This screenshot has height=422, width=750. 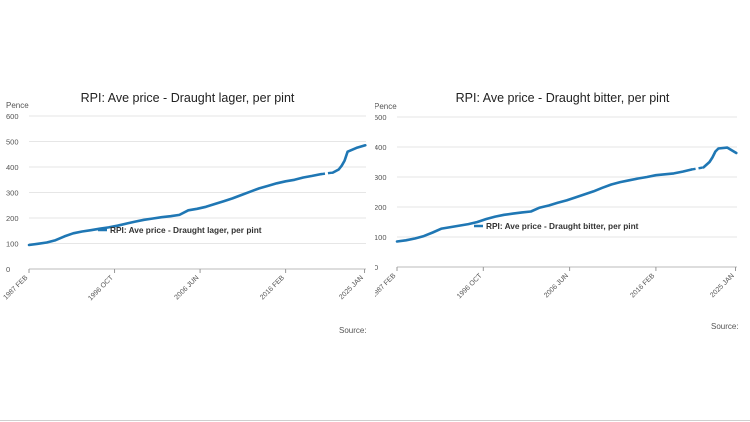 I want to click on page-divider, so click(x=375, y=420).